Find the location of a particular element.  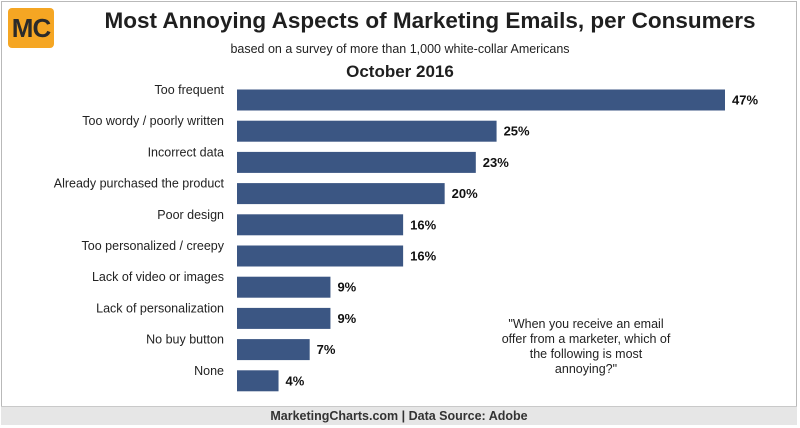

value-label: 7% is located at coordinates (326, 349).